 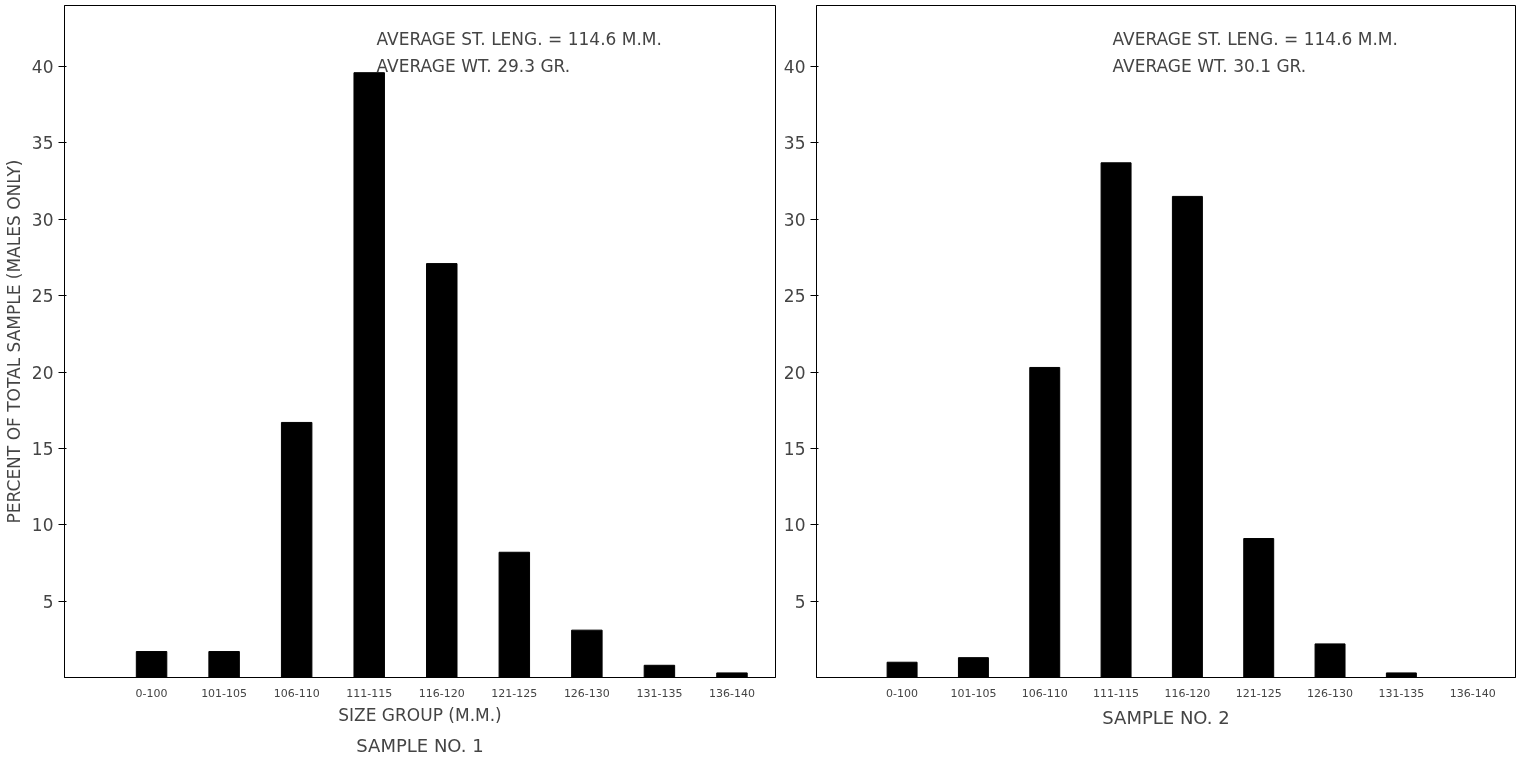 I want to click on annotation: AVERAGE WT. 30.1 GR., so click(x=1209, y=65).